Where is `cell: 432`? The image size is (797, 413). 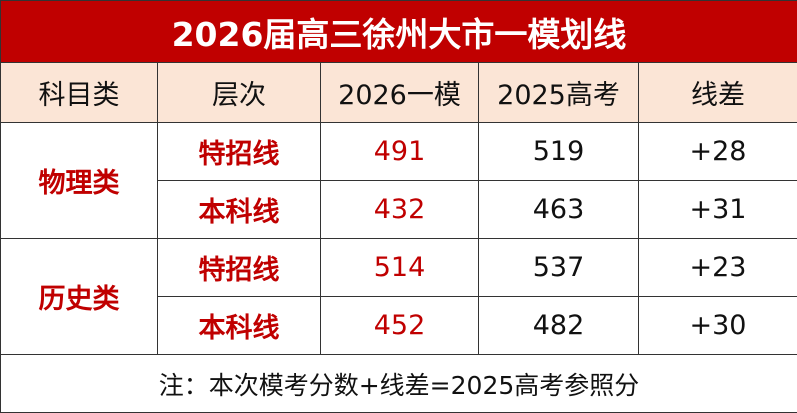 cell: 432 is located at coordinates (399, 209).